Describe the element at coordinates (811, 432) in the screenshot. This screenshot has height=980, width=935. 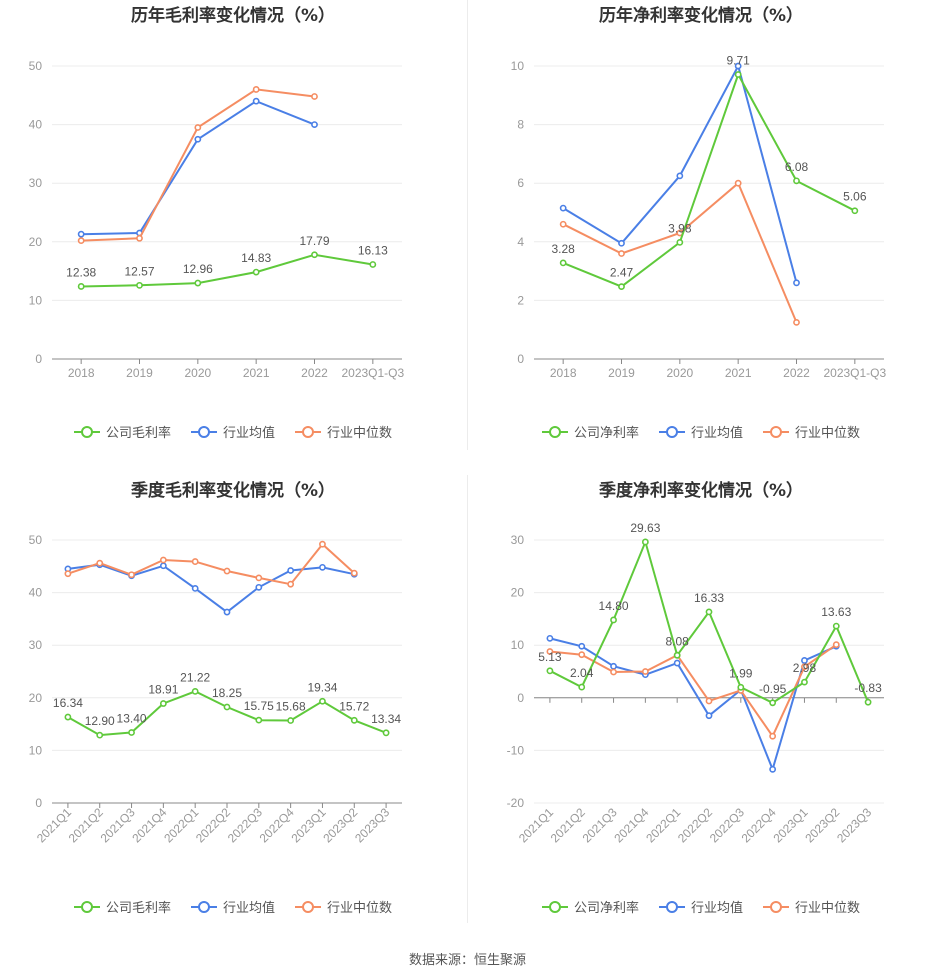
I see `legend-item: 行业中位数` at that location.